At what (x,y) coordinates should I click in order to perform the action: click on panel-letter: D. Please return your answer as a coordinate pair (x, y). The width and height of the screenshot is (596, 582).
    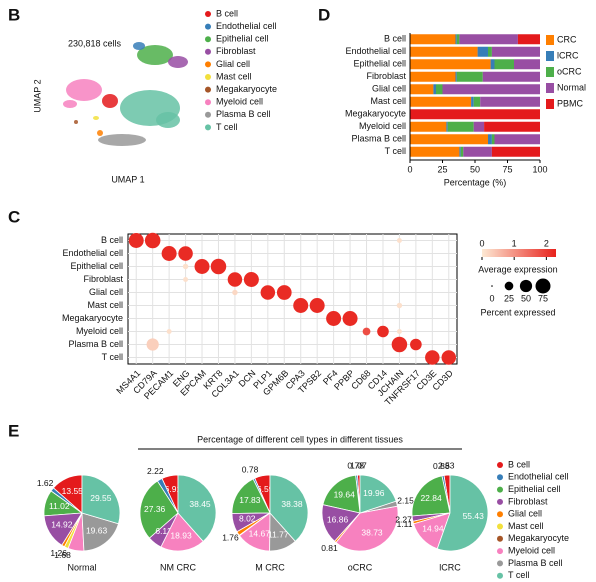
    Looking at the image, I should click on (324, 14).